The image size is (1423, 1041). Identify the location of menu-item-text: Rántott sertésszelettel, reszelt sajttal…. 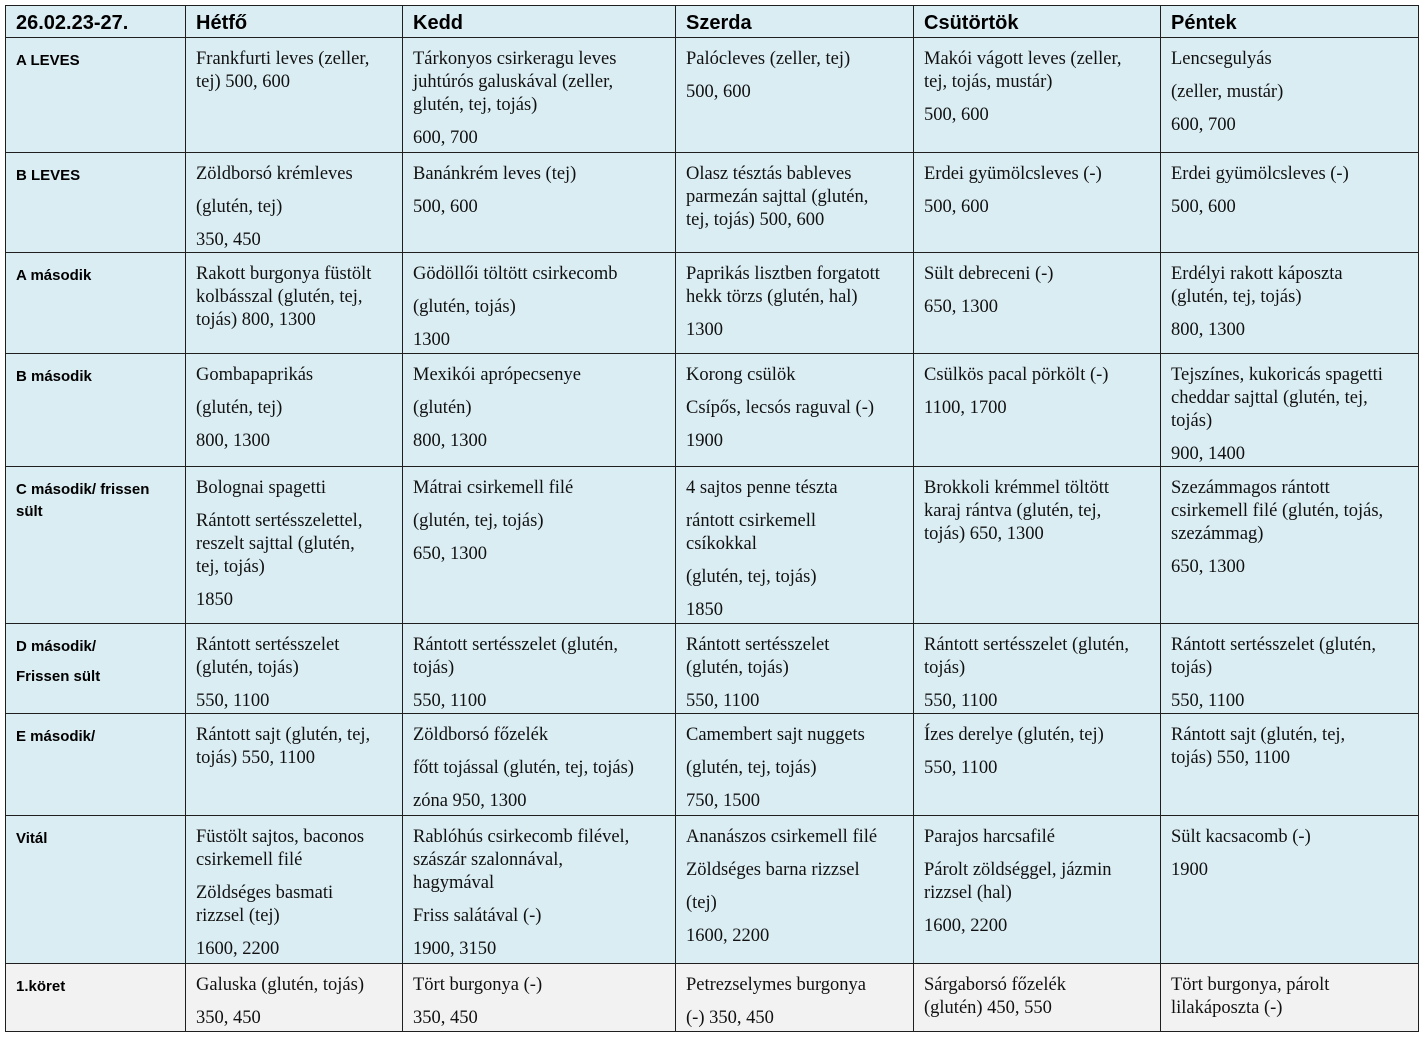
(279, 544).